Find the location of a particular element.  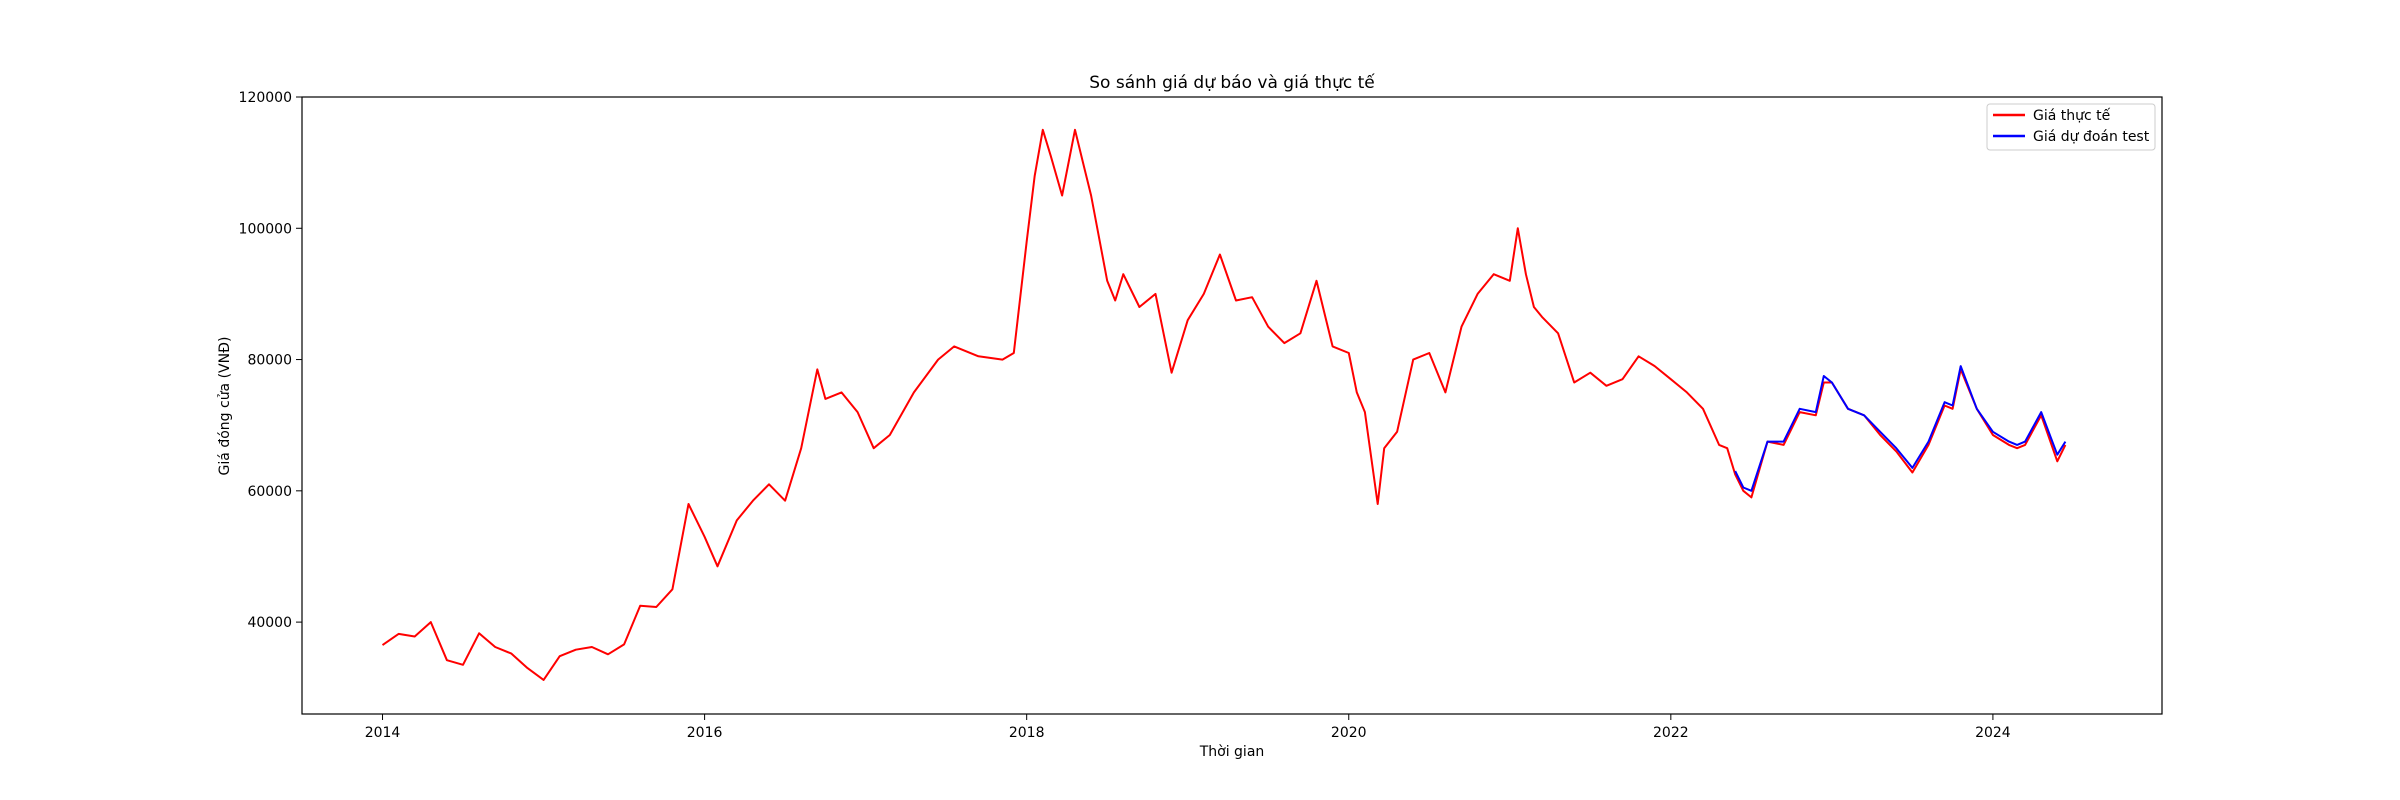

x-tick-label: 2014 is located at coordinates (383, 733).